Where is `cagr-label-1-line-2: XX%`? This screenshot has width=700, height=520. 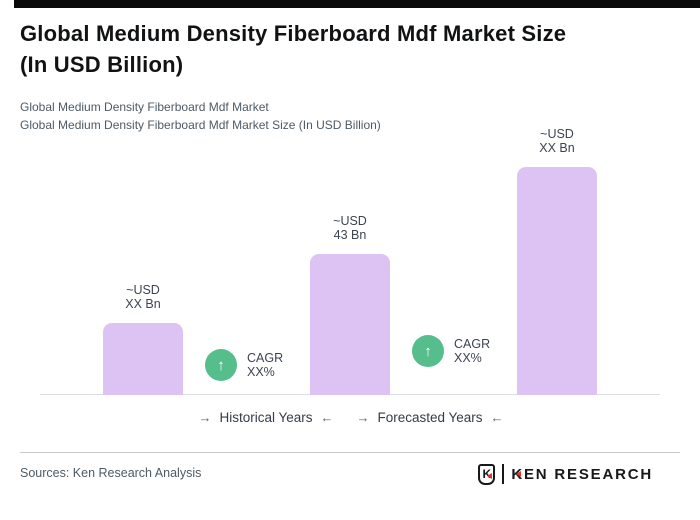 cagr-label-1-line-2: XX% is located at coordinates (261, 372).